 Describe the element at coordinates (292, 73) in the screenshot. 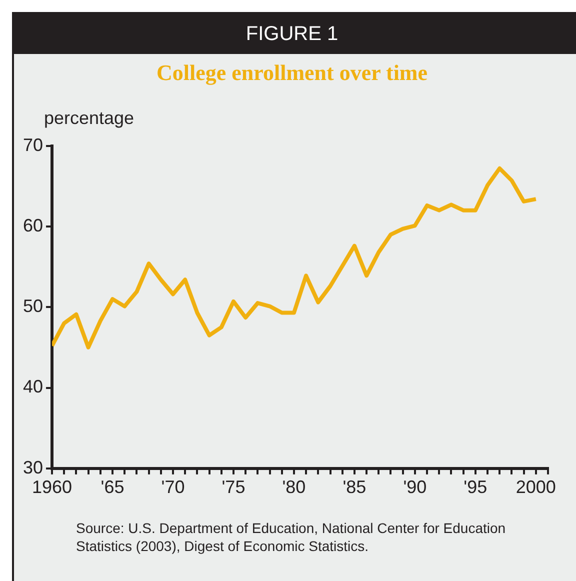

I see `chart-title: College enrollment over time` at that location.